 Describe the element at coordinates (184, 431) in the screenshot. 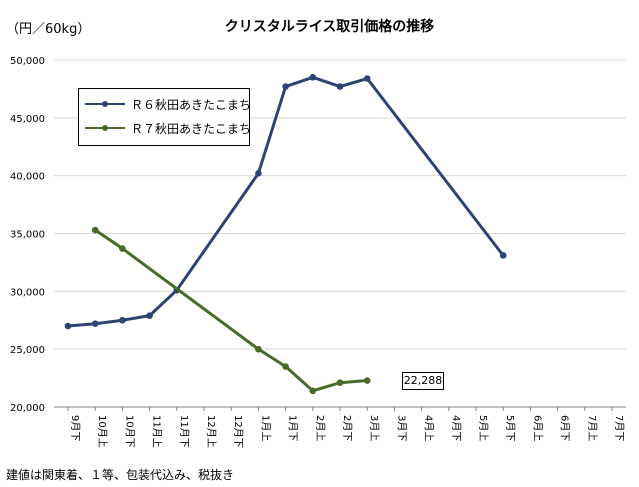

I see `x-tick-label: 11月下` at that location.